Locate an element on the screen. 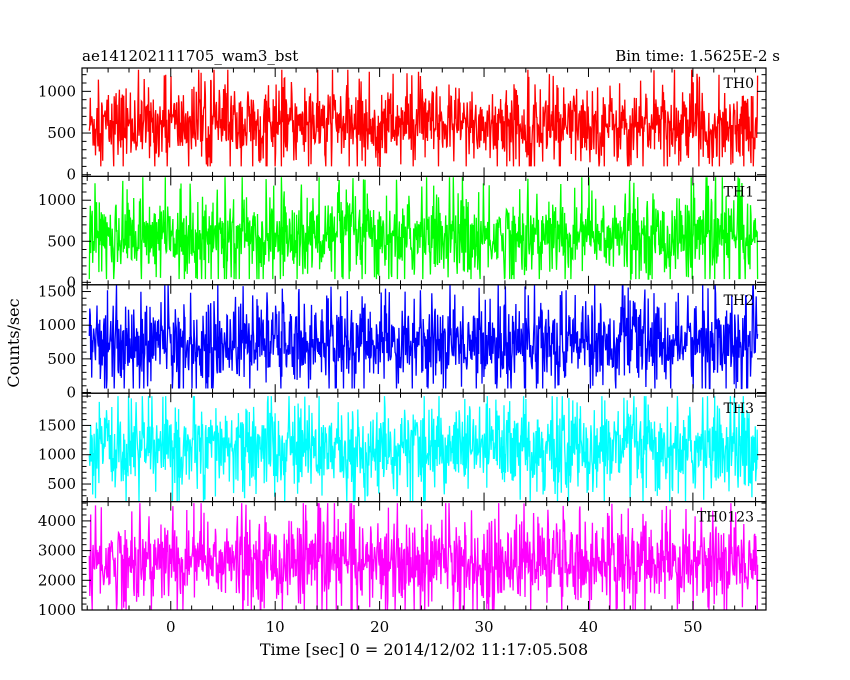 The image size is (850, 680). series-th3 is located at coordinates (423, 449).